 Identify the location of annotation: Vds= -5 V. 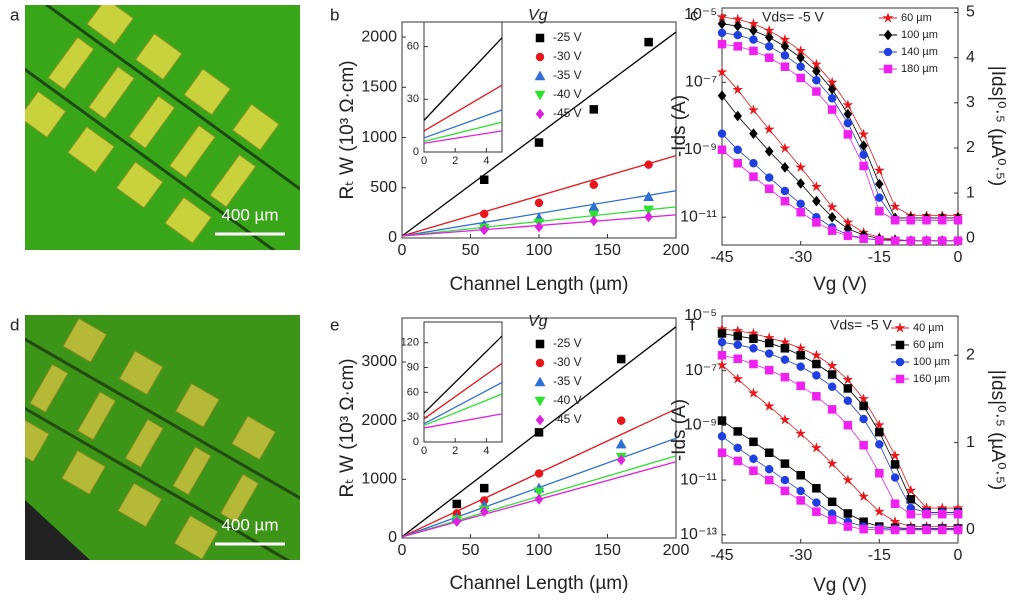
(793, 17).